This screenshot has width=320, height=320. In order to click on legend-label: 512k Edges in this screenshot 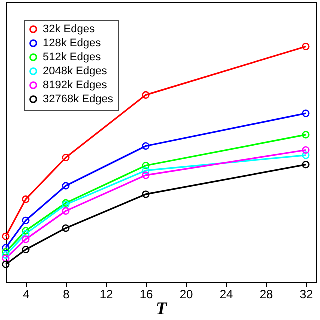, I will do `click(72, 58)`.